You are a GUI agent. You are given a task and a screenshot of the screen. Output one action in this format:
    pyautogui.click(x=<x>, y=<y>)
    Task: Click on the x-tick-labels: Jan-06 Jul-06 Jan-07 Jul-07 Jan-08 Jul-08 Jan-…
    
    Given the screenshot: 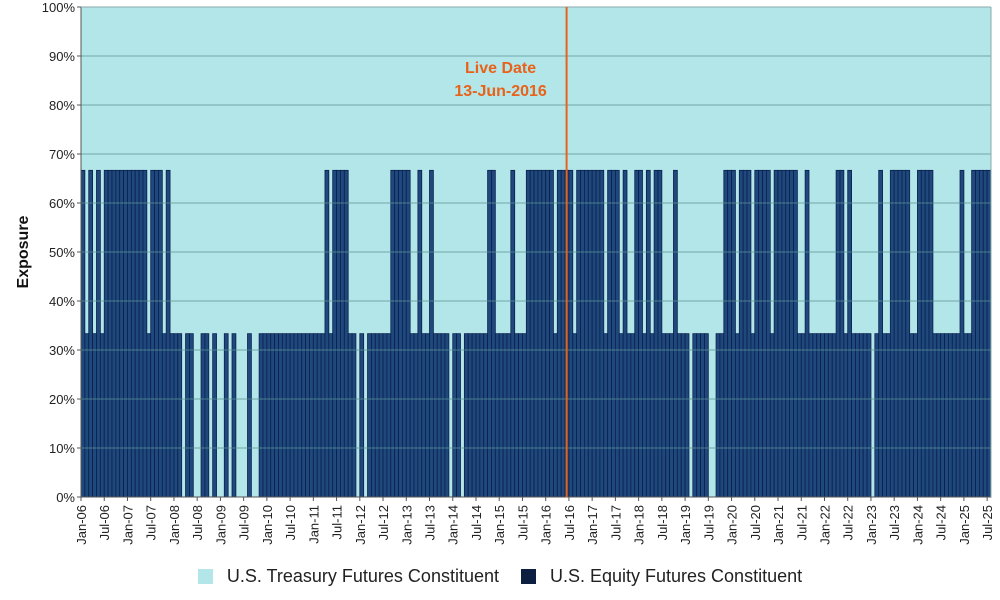 What is the action you would take?
    pyautogui.click(x=534, y=521)
    